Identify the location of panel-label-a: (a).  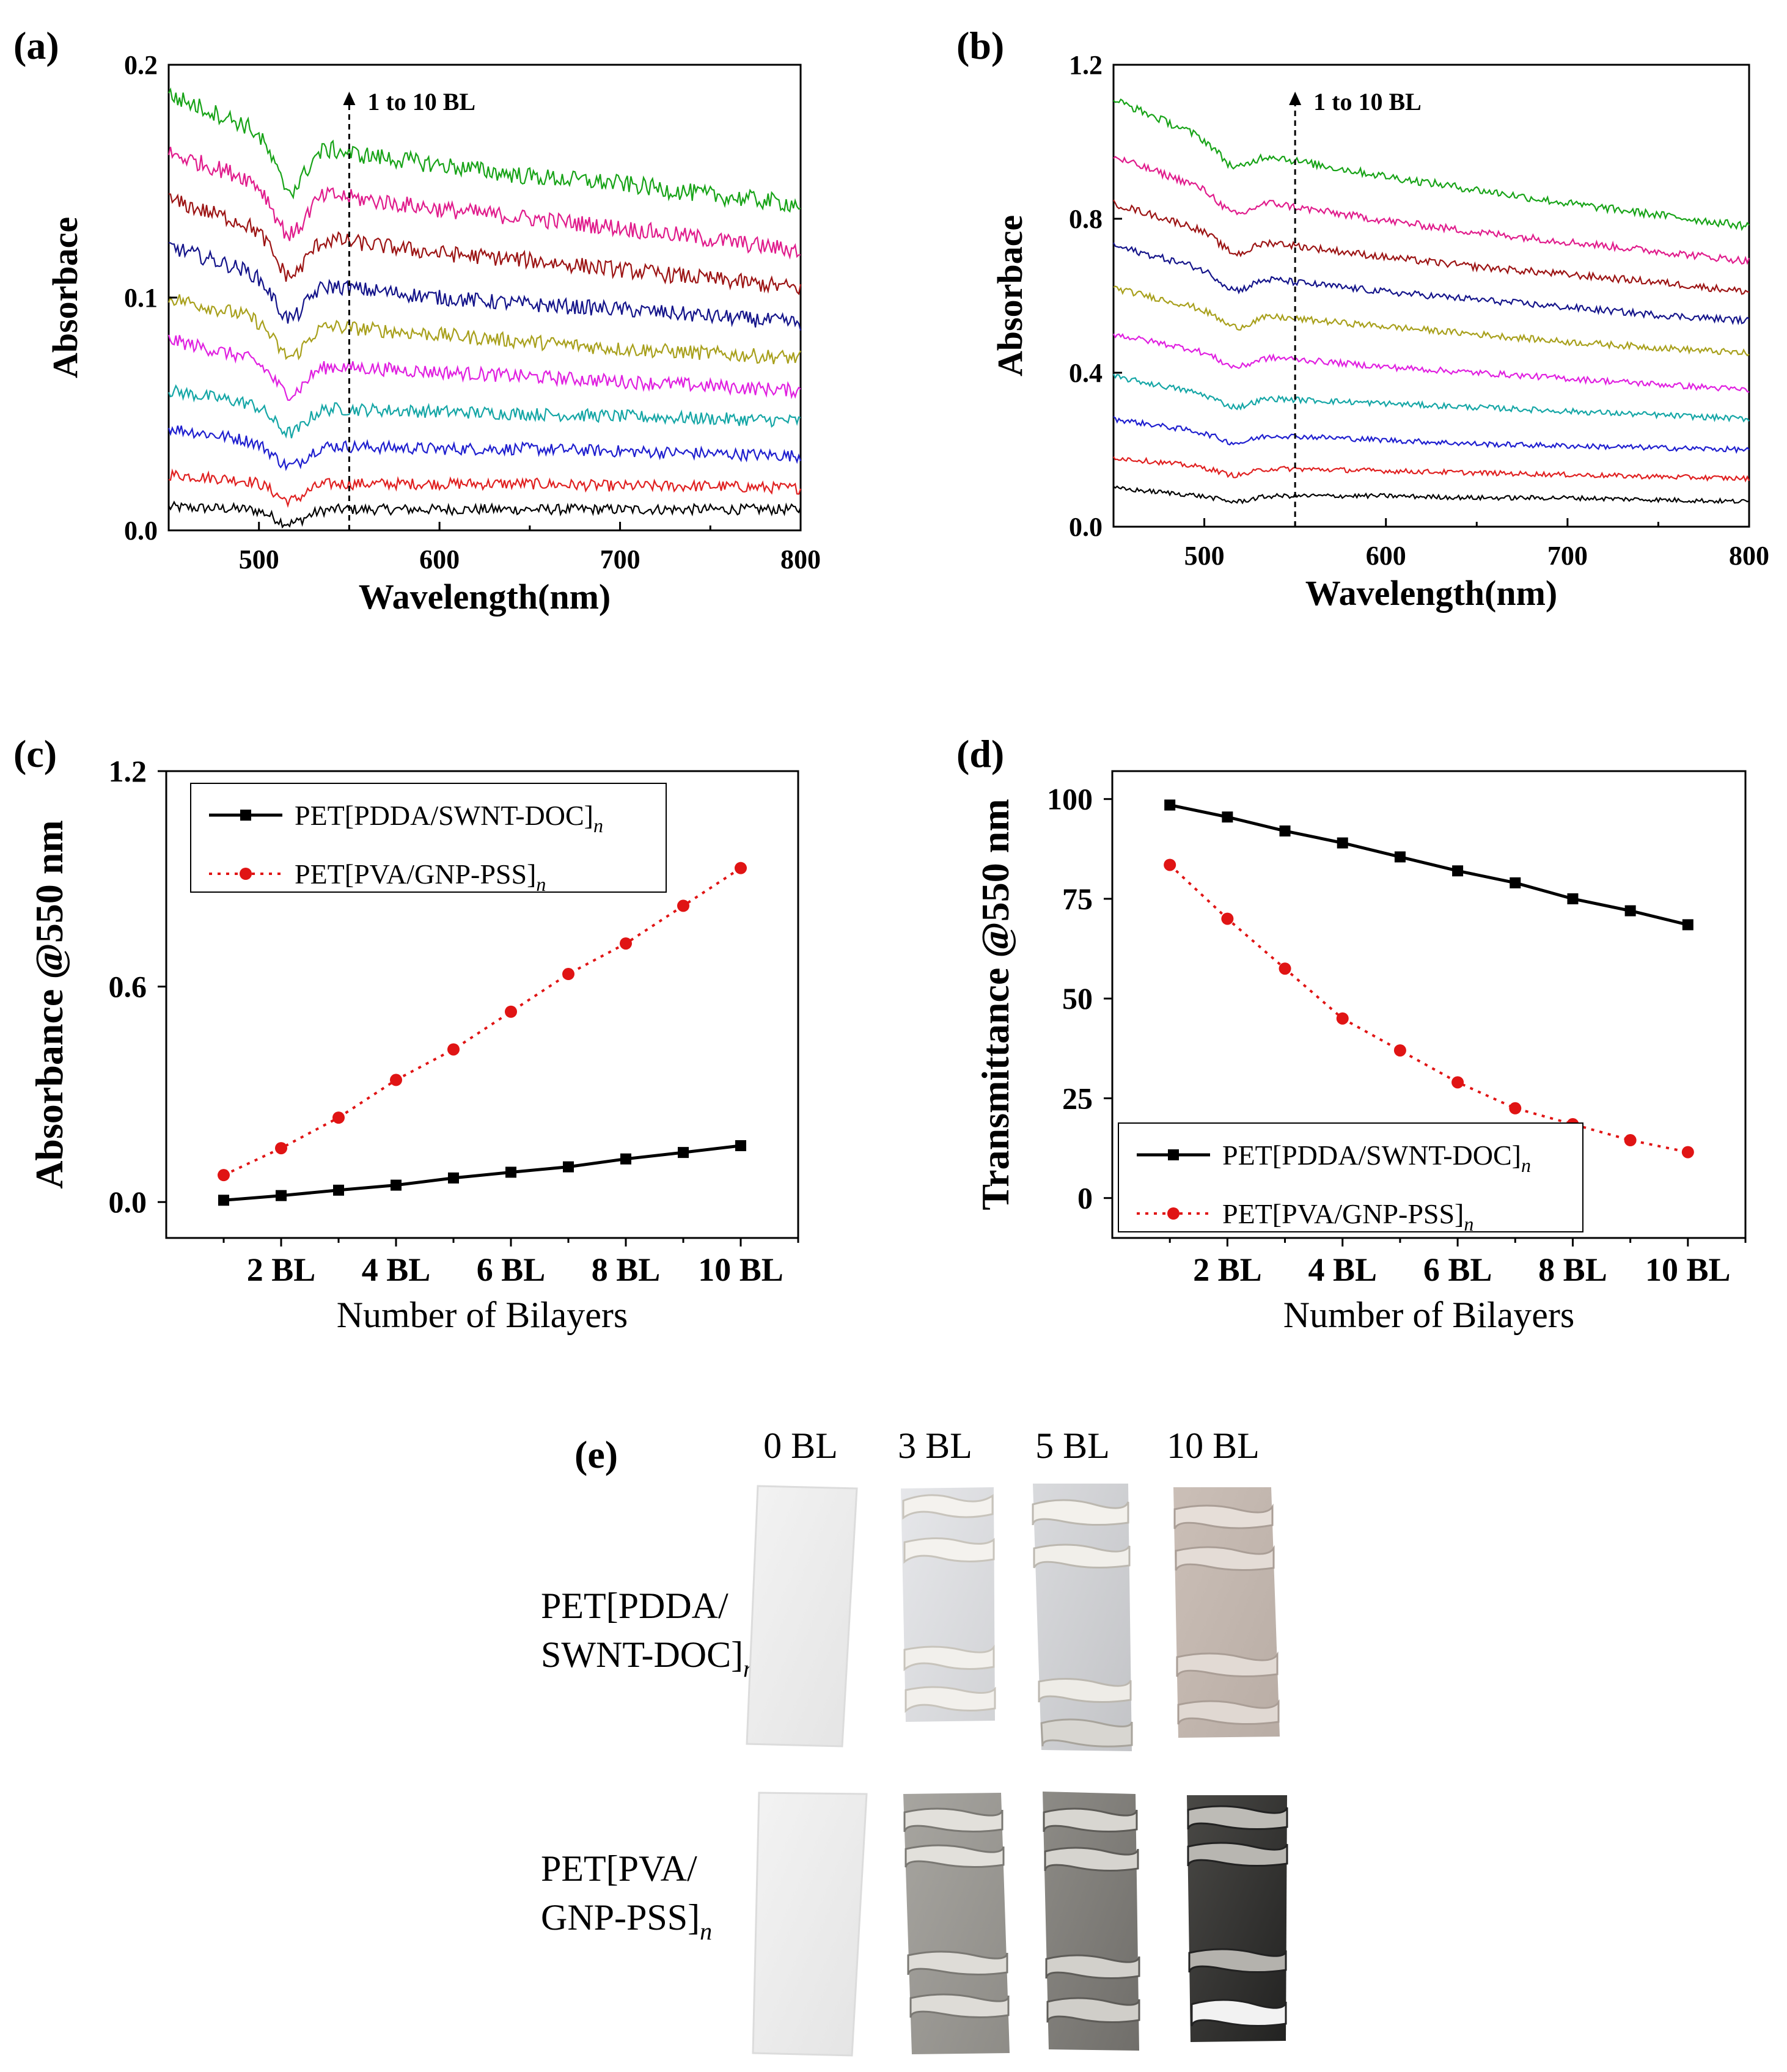
(36, 45).